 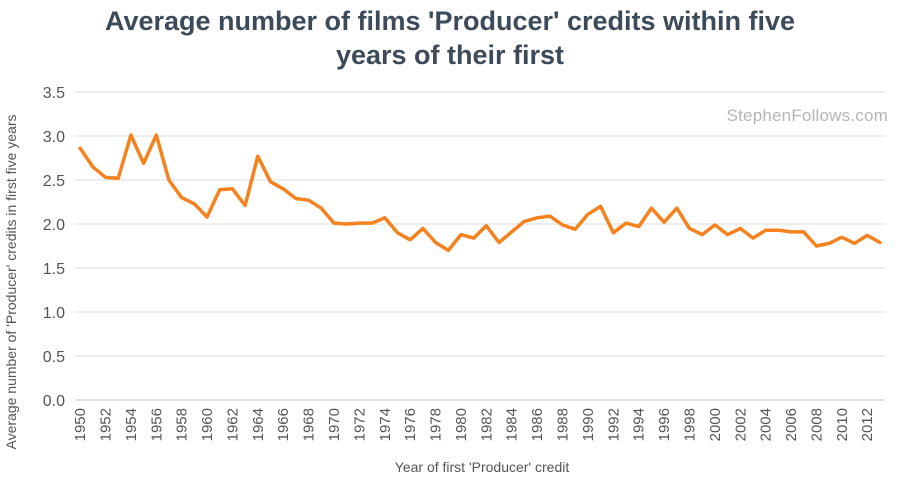 What do you see at coordinates (563, 424) in the screenshot?
I see `x-tick-label: 1988` at bounding box center [563, 424].